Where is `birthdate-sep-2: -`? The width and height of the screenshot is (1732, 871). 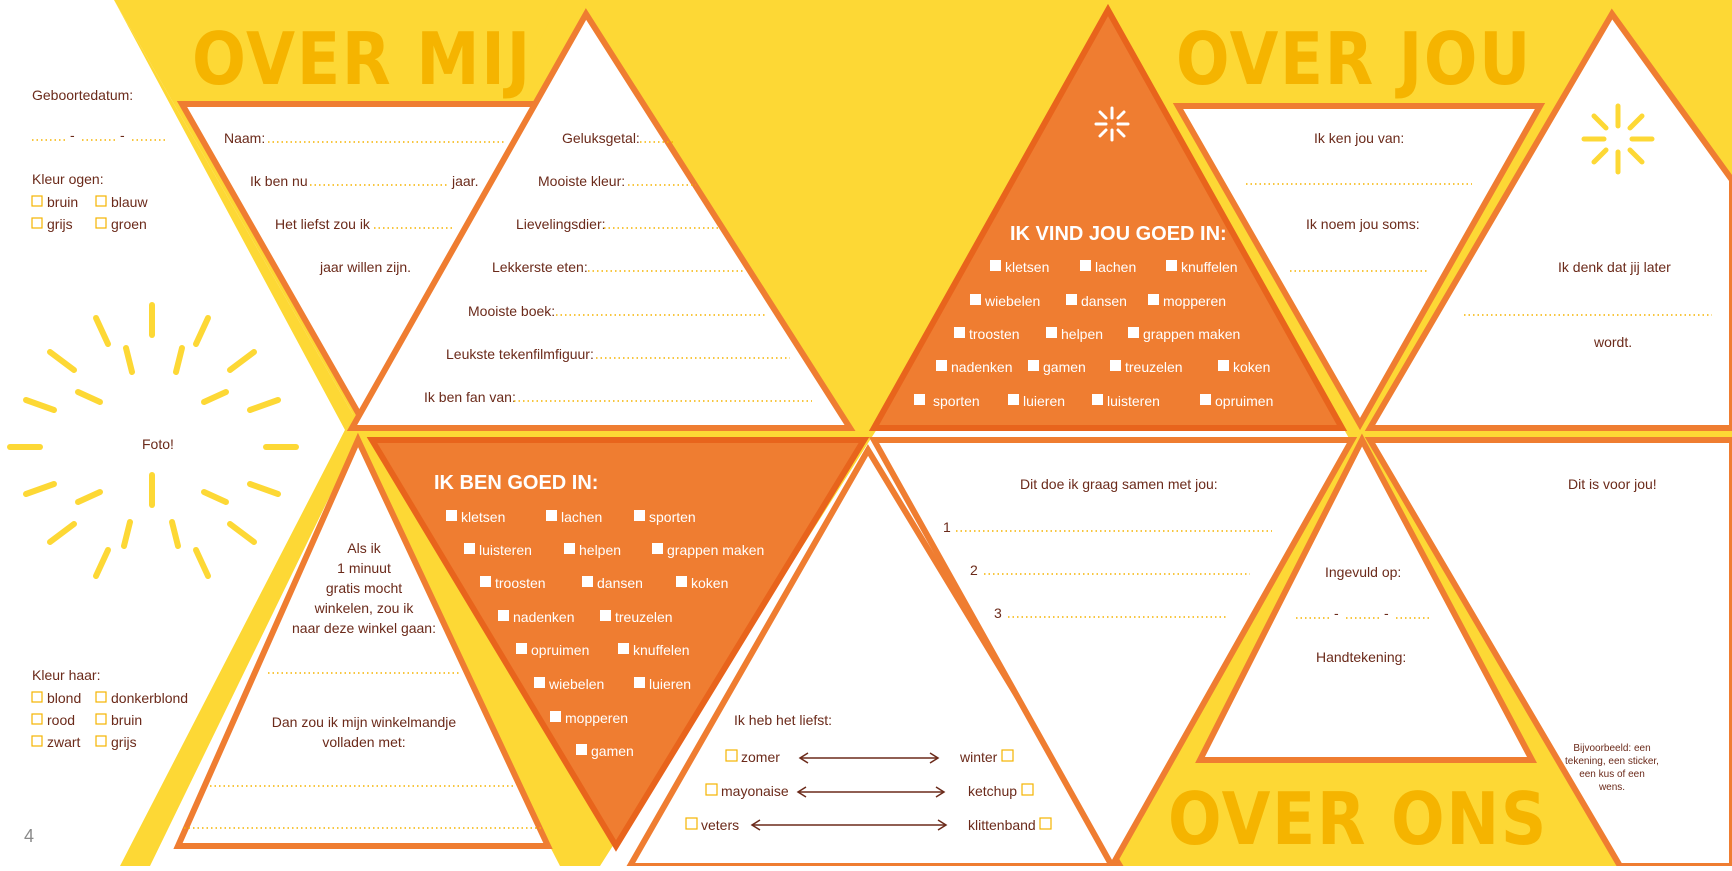
birthdate-sep-2: - is located at coordinates (122, 135).